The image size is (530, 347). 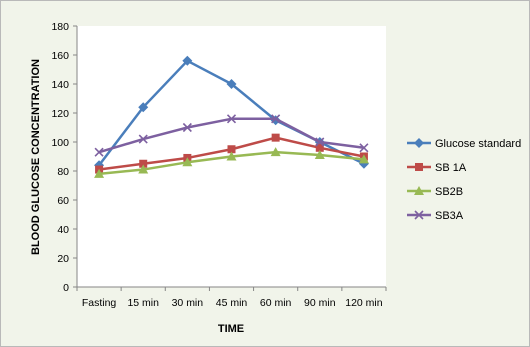 What do you see at coordinates (60, 114) in the screenshot?
I see `y-tick-label: 120` at bounding box center [60, 114].